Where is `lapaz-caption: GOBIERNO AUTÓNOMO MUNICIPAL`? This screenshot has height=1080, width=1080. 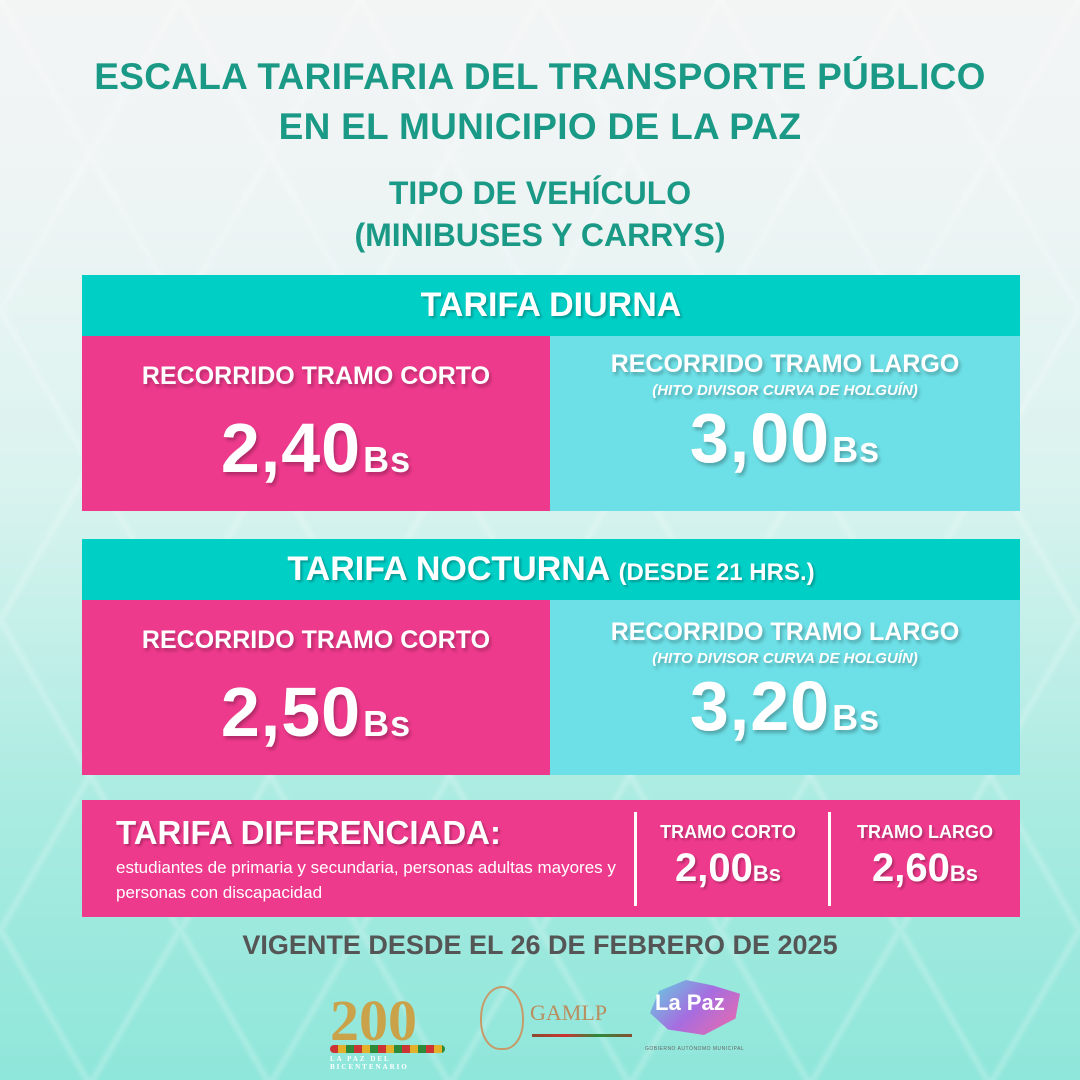
lapaz-caption: GOBIERNO AUTÓNOMO MUNICIPAL is located at coordinates (695, 1049).